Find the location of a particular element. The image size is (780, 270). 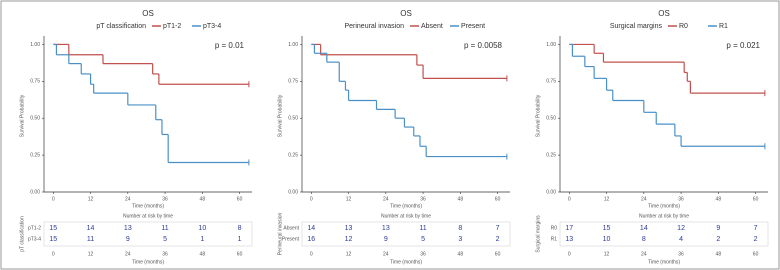

risk-table-title: Number at risk by time is located at coordinates (664, 216).